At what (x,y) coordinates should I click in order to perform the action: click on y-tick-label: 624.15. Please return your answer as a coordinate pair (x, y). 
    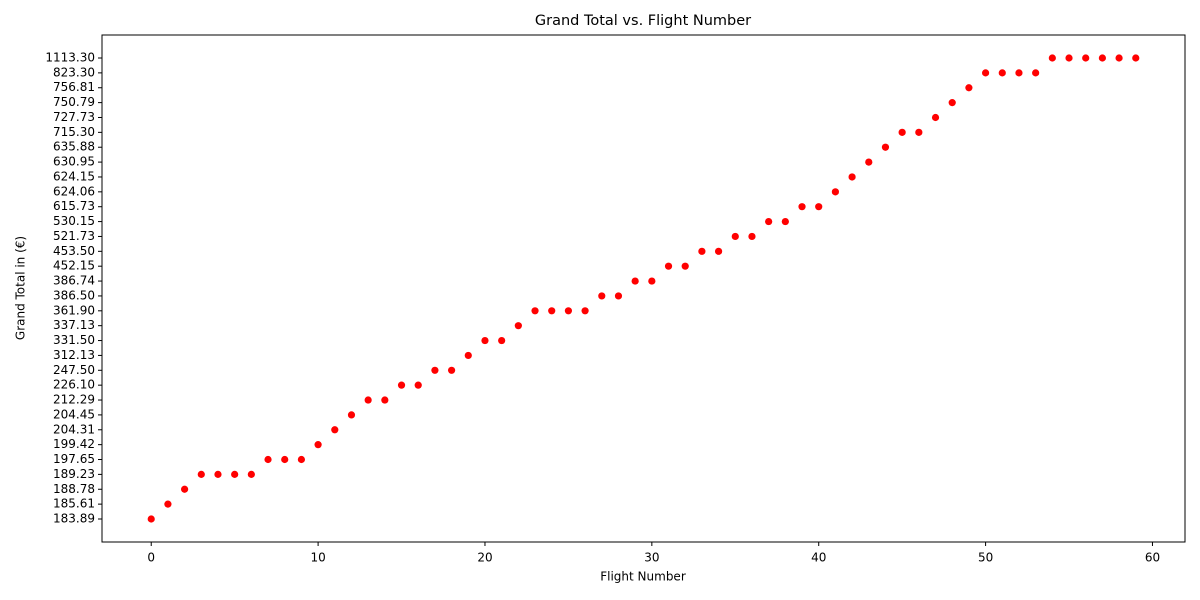
    Looking at the image, I should click on (74, 176).